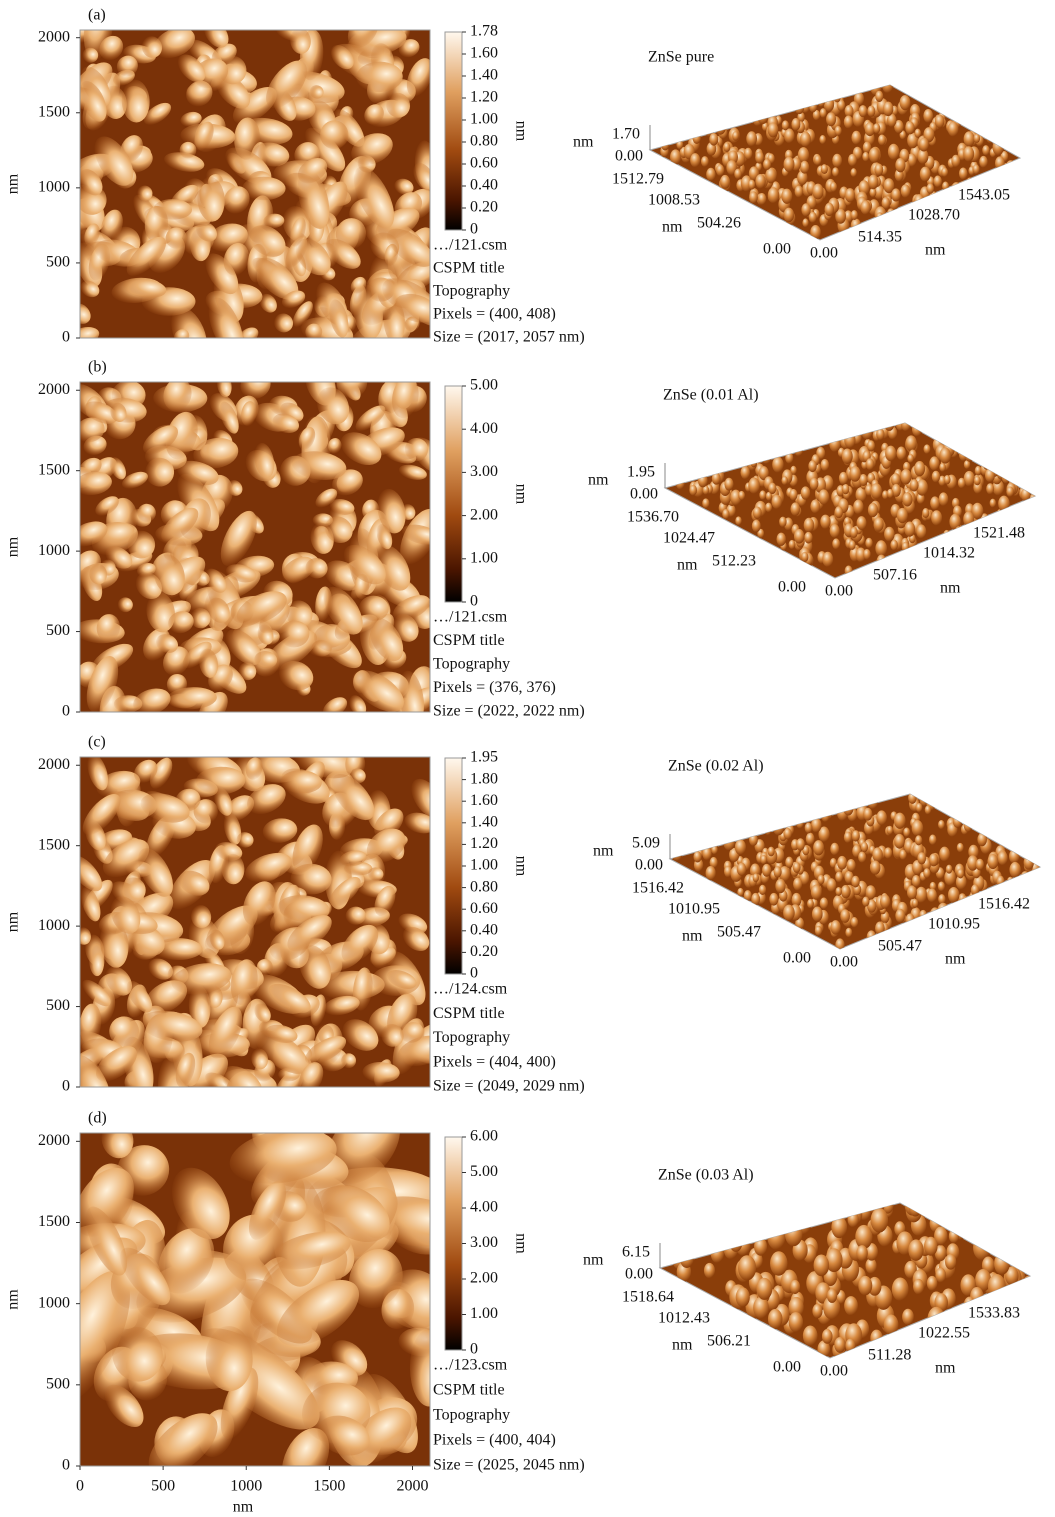 Image resolution: width=1055 pixels, height=1517 pixels. What do you see at coordinates (484, 778) in the screenshot?
I see `colorbar-tick-label: 1.80` at bounding box center [484, 778].